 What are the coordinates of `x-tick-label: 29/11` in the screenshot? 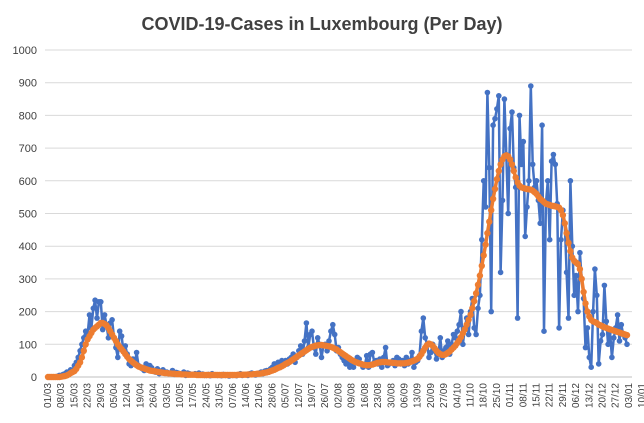 It's located at (563, 395).